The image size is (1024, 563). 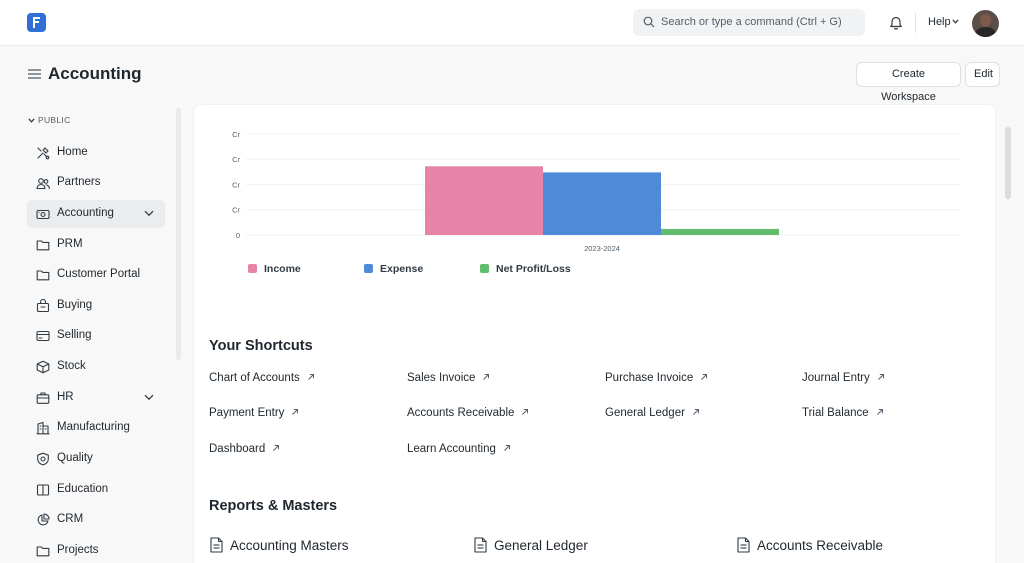 I want to click on folder-icon, so click(x=43, y=551).